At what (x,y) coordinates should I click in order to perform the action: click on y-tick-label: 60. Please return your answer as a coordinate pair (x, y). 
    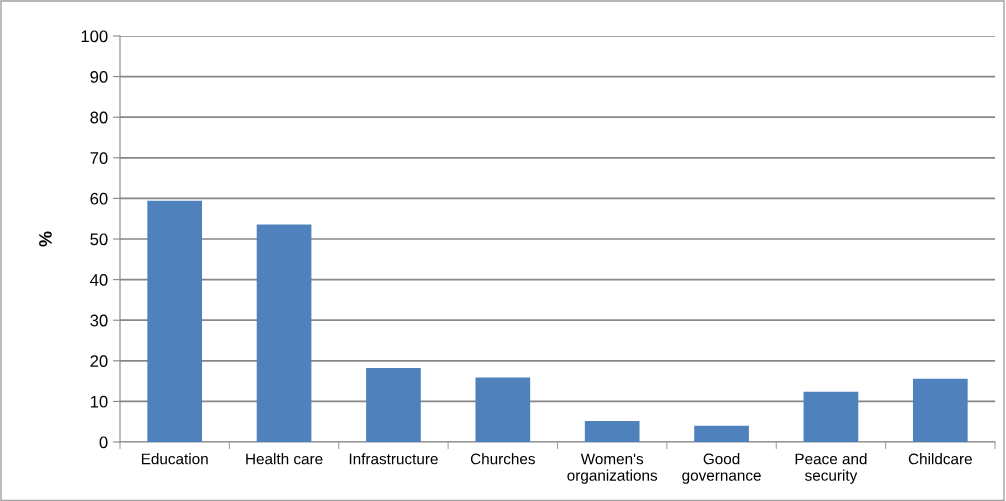
    Looking at the image, I should click on (99, 198).